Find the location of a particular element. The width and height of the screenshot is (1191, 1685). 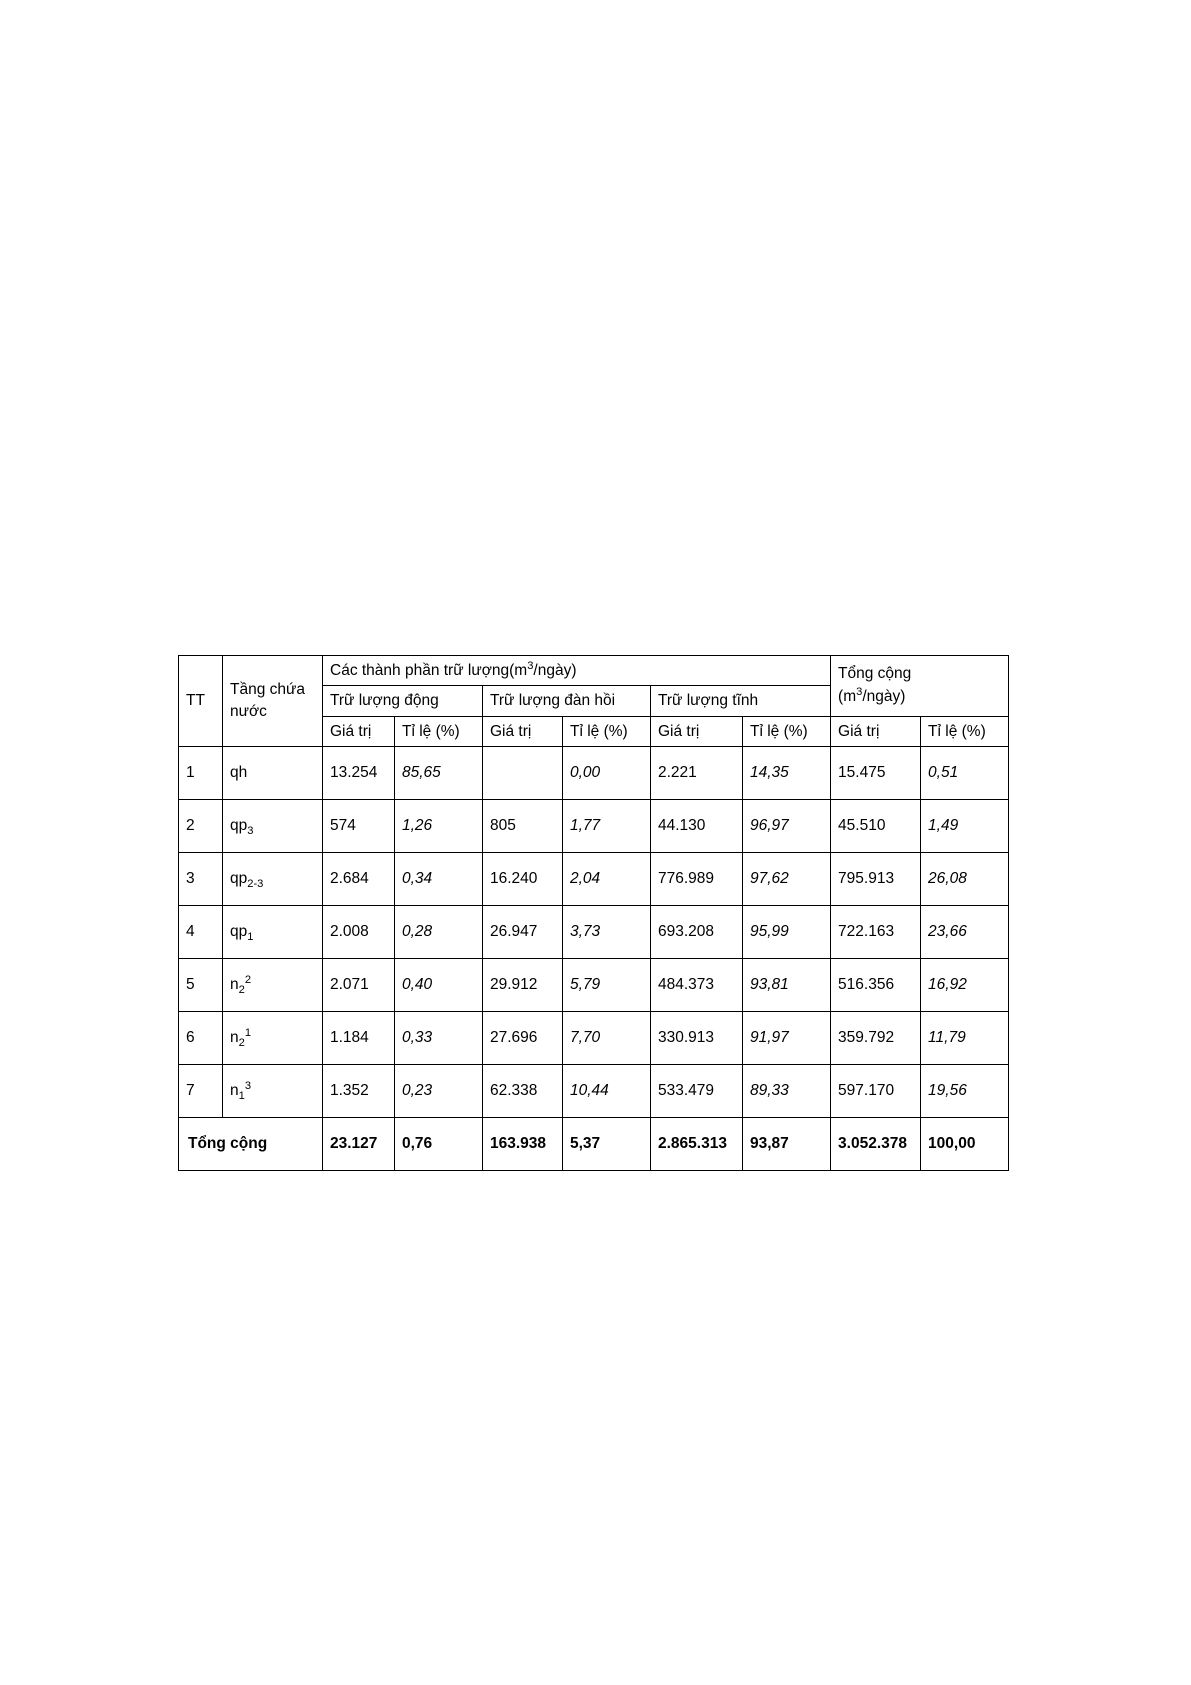

cell-static-value: 484.373 is located at coordinates (696, 985).